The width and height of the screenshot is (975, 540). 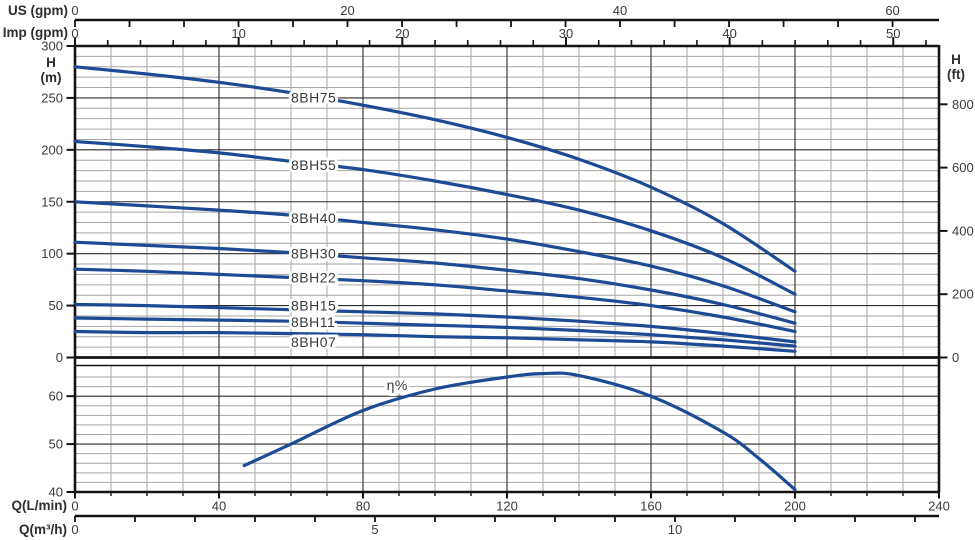 What do you see at coordinates (651, 506) in the screenshot?
I see `q-lmin-tick-label: 160` at bounding box center [651, 506].